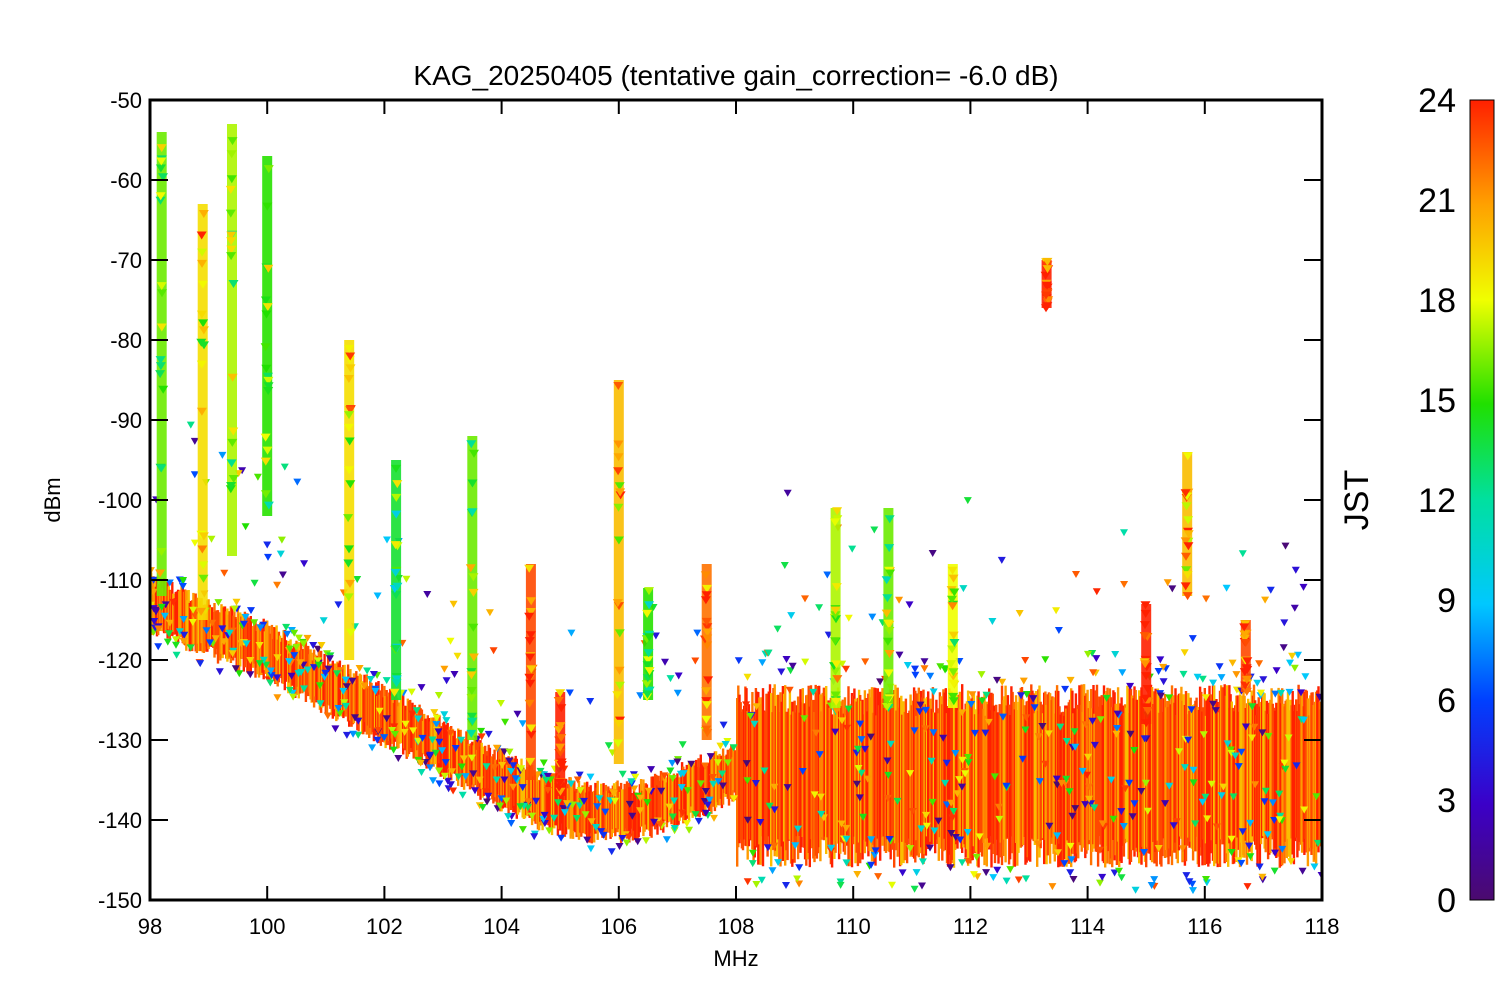 This screenshot has height=1000, width=1500. I want to click on x-tick-label: 116, so click(1204, 926).